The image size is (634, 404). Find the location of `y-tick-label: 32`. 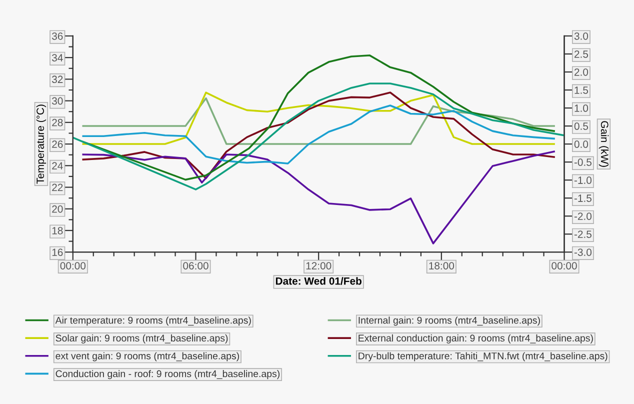

y-tick-label: 32 is located at coordinates (57, 80).